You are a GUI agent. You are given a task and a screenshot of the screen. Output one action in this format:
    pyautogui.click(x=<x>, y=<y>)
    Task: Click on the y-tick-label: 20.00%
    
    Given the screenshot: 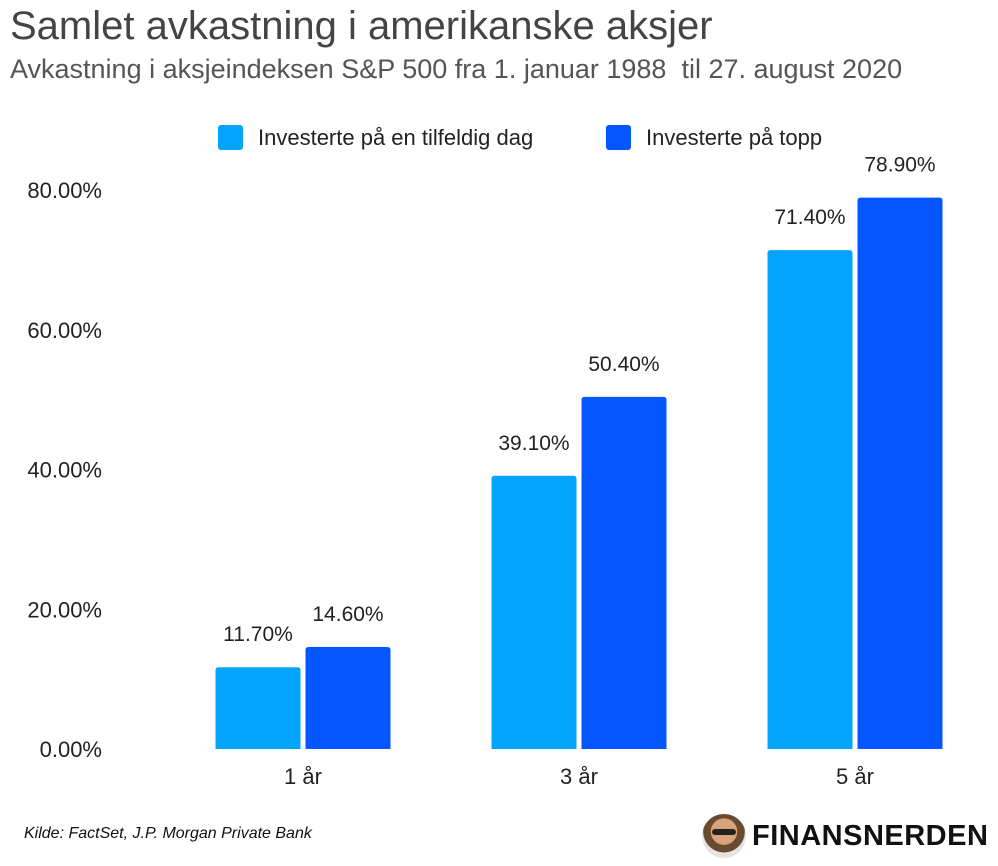 What is the action you would take?
    pyautogui.click(x=64, y=609)
    